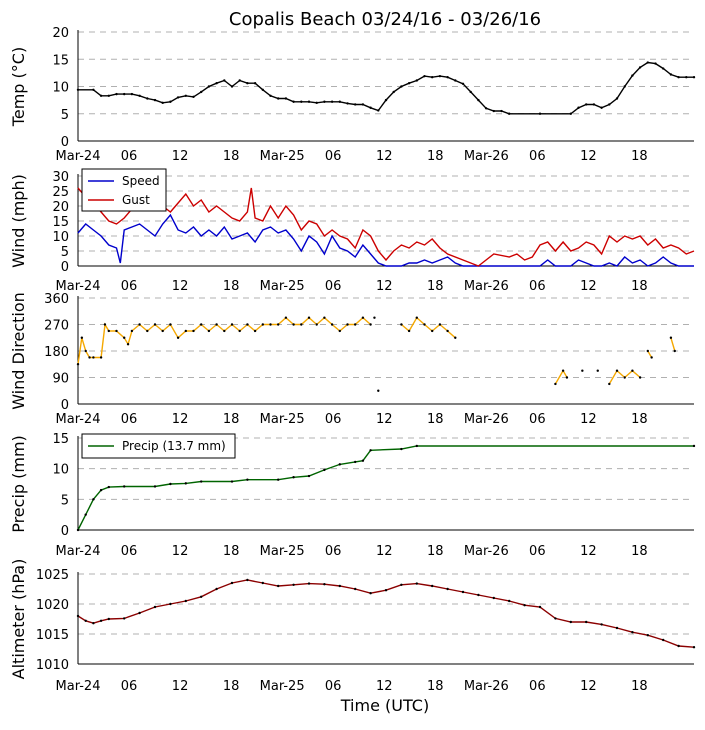  I want to click on y-axis-label: Wind Direction, so click(18, 351).